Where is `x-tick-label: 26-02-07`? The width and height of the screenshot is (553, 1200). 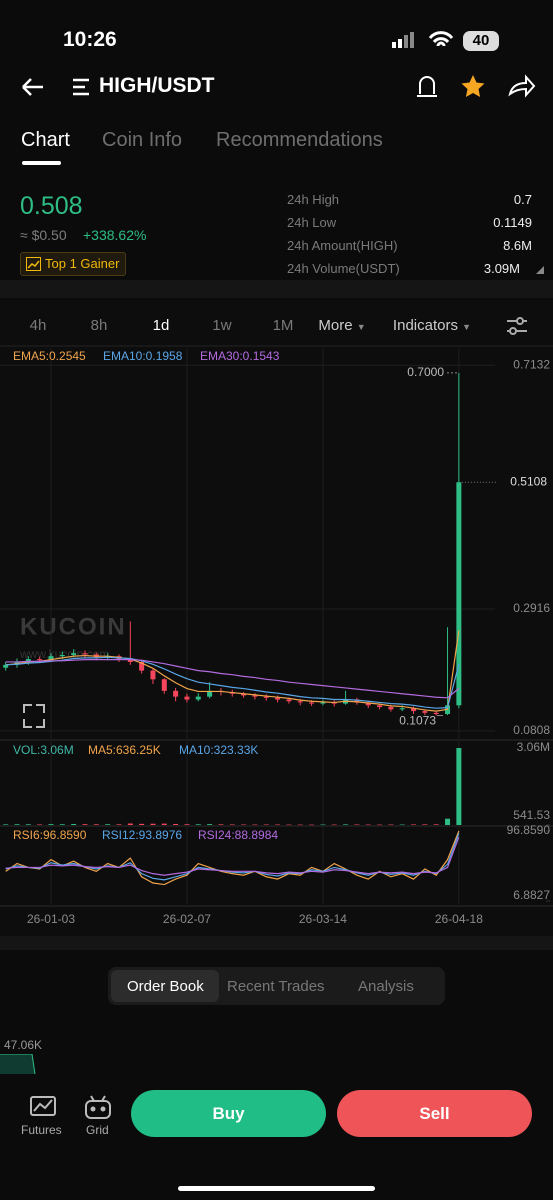 x-tick-label: 26-02-07 is located at coordinates (187, 919).